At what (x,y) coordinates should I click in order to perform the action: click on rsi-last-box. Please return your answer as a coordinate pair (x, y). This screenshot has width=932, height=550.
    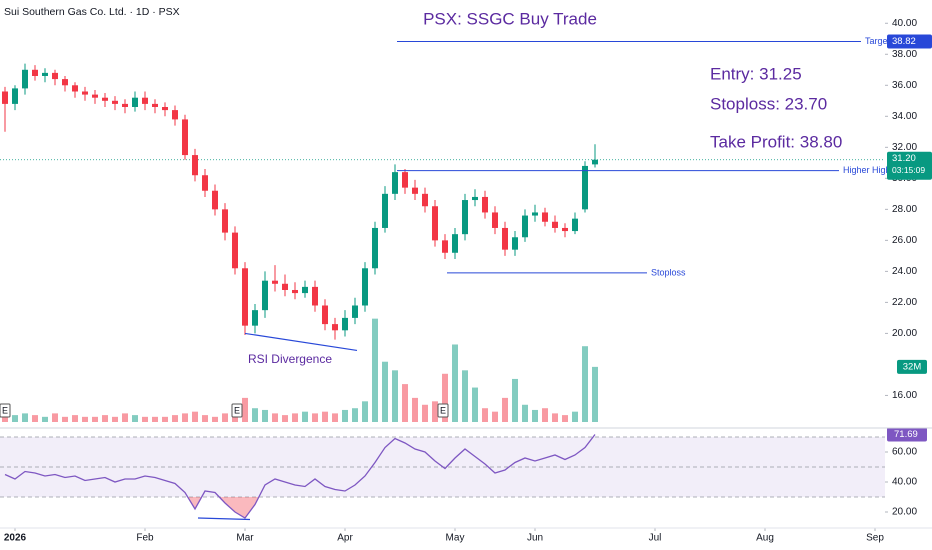
    Looking at the image, I should click on (907, 434).